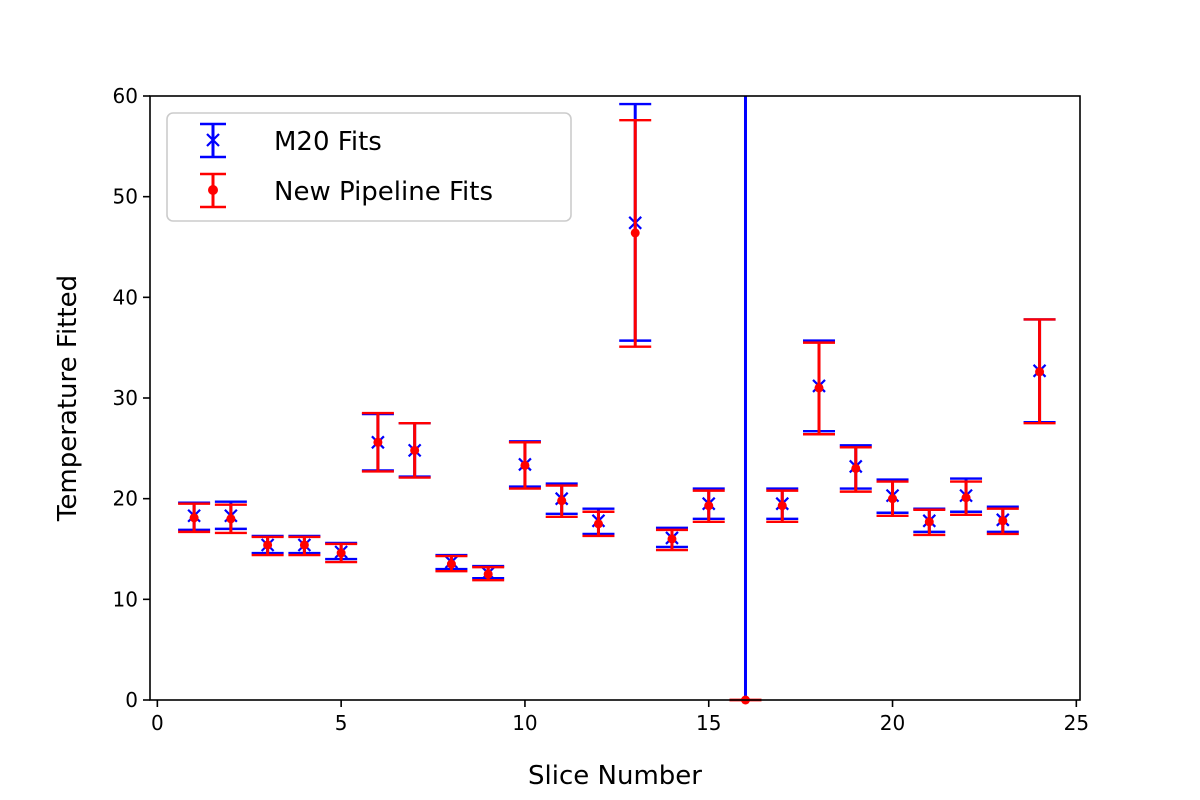 The width and height of the screenshot is (1200, 800). I want to click on x-tick-label: 20, so click(892, 723).